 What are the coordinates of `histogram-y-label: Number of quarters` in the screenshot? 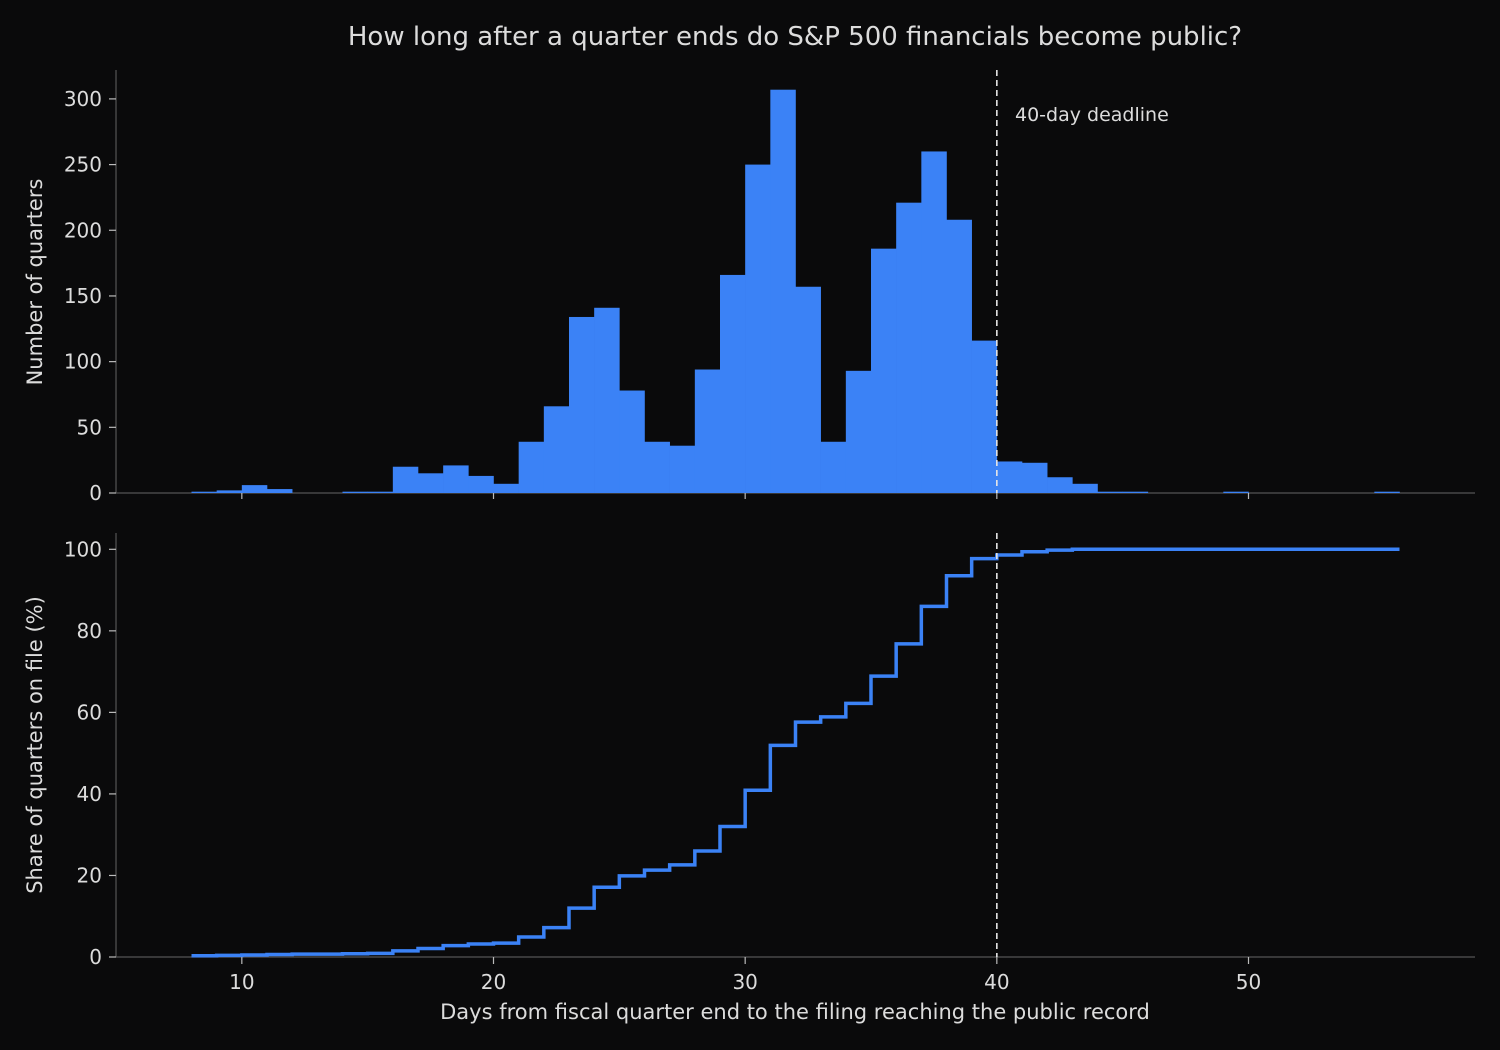 It's located at (35, 282).